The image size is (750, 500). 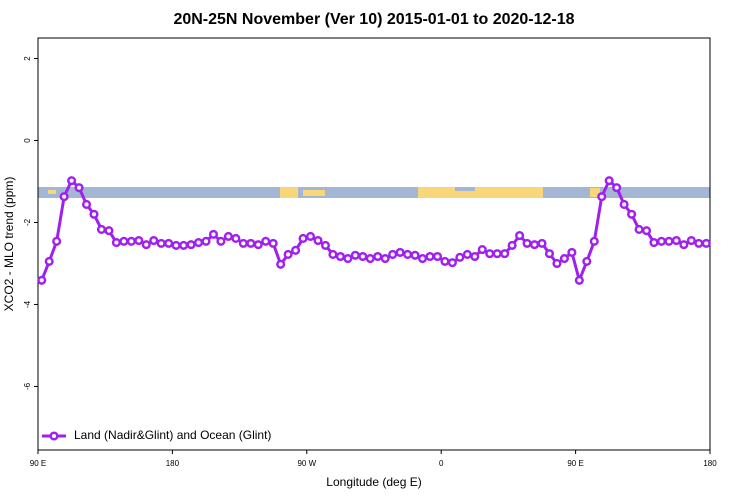 What do you see at coordinates (27, 386) in the screenshot?
I see `y-tick-label: -6` at bounding box center [27, 386].